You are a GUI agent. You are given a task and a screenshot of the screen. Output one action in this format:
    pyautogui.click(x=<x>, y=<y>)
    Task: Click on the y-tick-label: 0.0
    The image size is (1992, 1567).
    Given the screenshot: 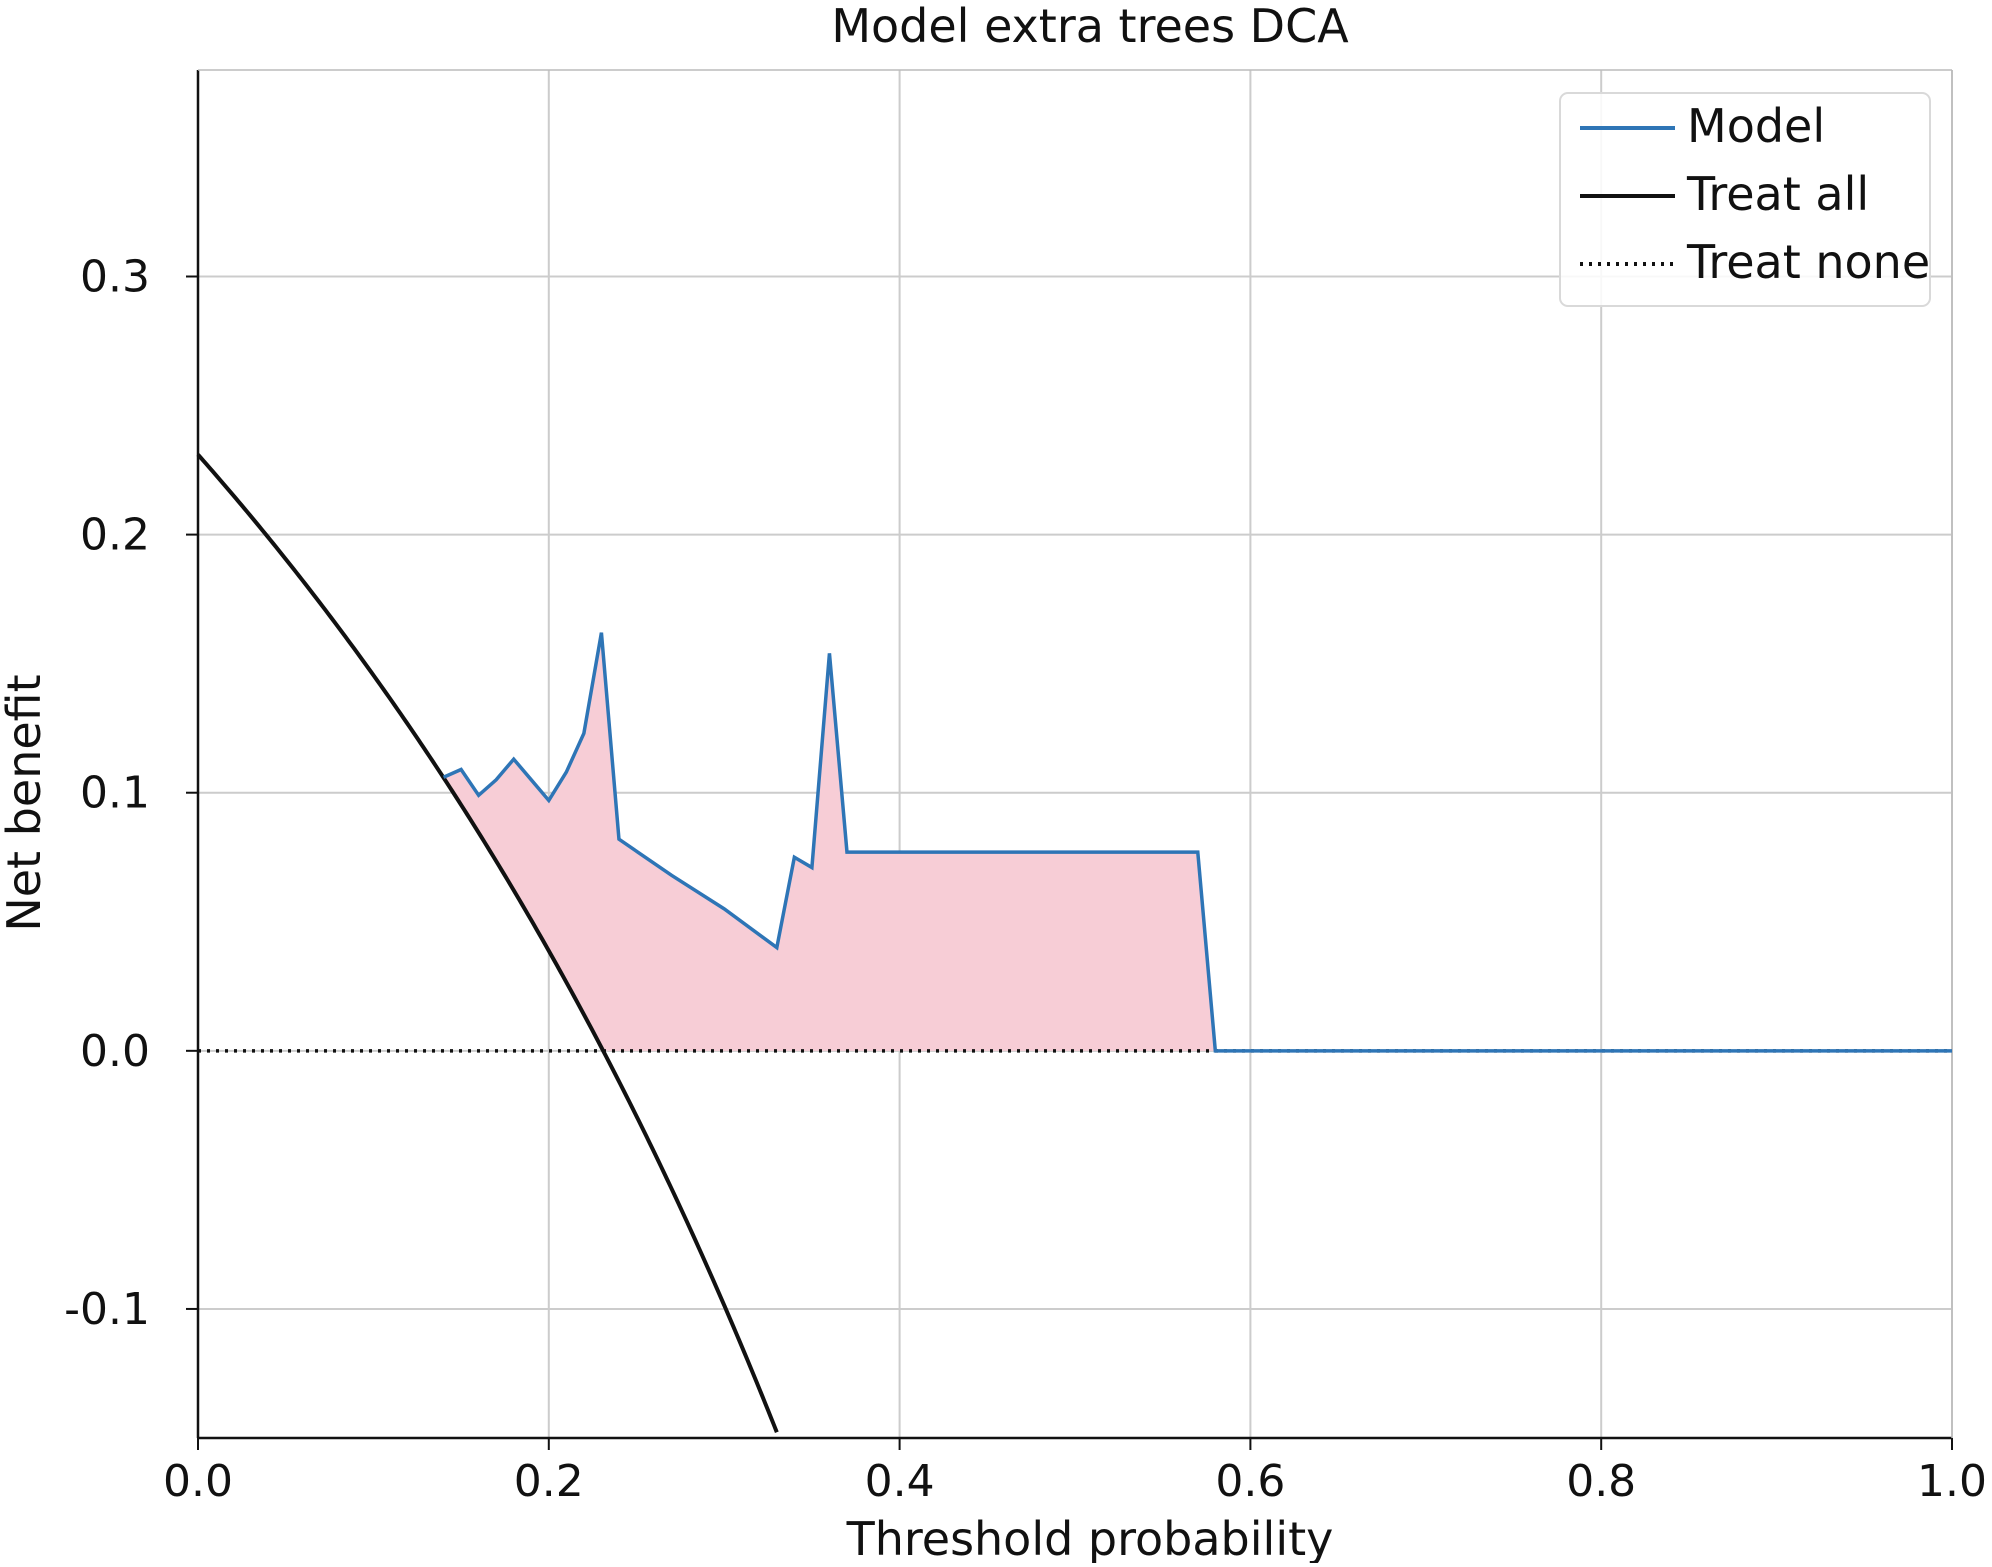 What is the action you would take?
    pyautogui.click(x=115, y=1051)
    